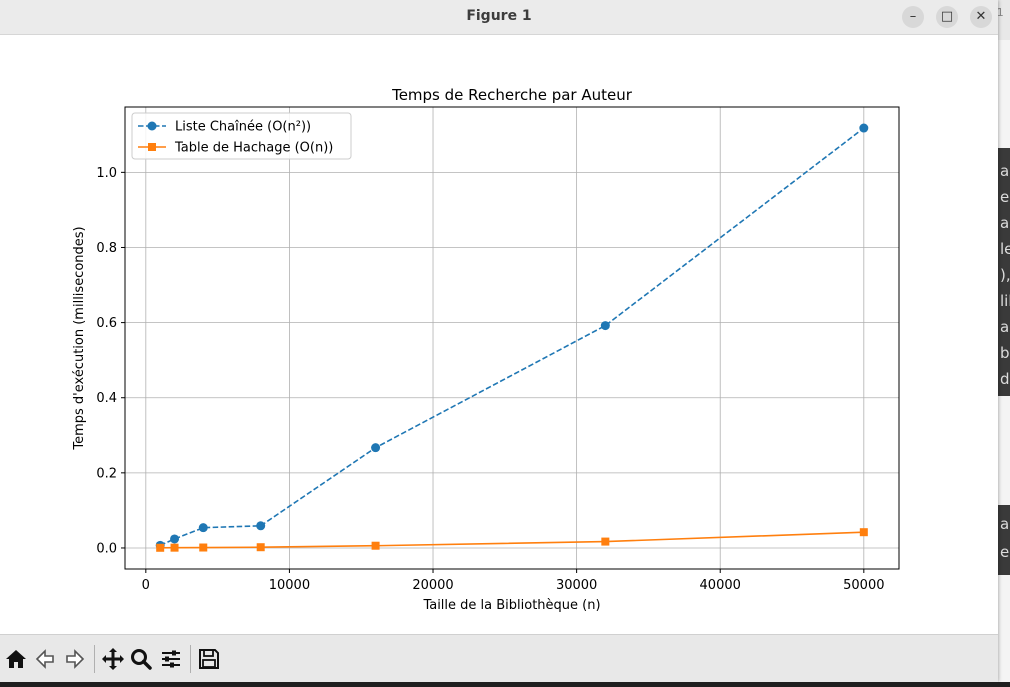  Describe the element at coordinates (1005, 249) in the screenshot. I see `background-text-fragment: le` at that location.